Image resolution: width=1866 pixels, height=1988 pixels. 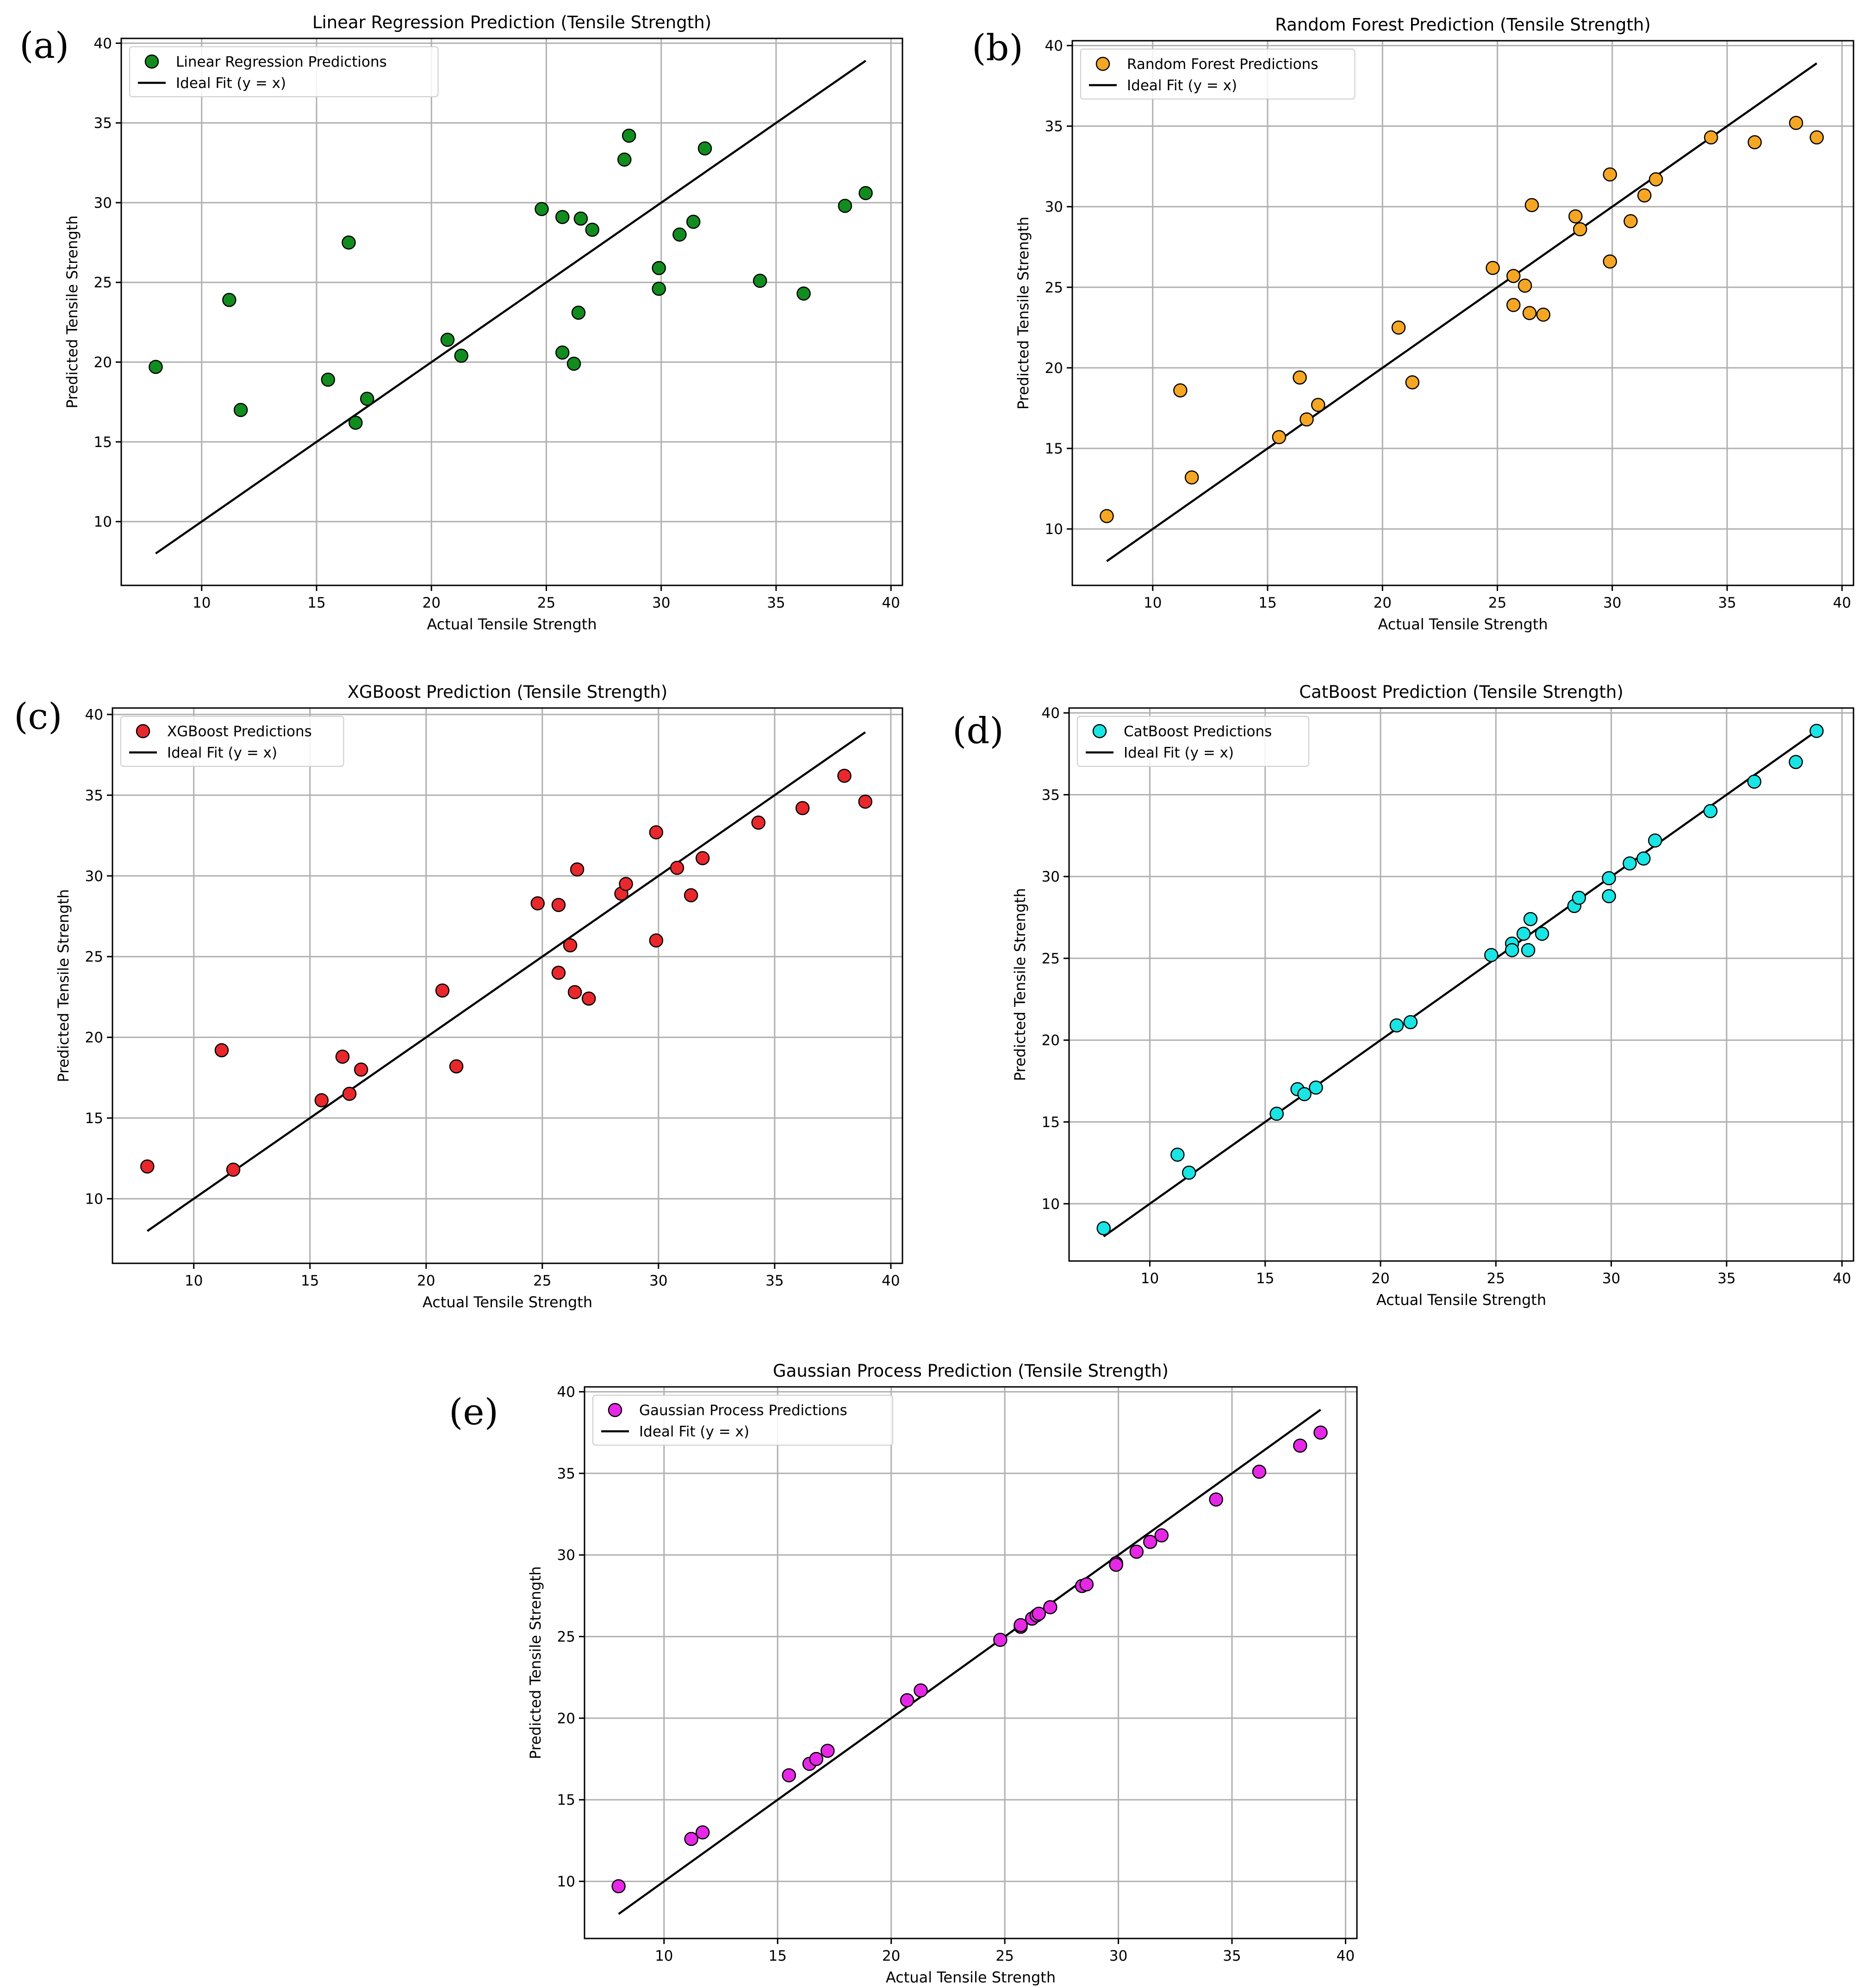 I want to click on y-tick-label: 25, so click(x=94, y=957).